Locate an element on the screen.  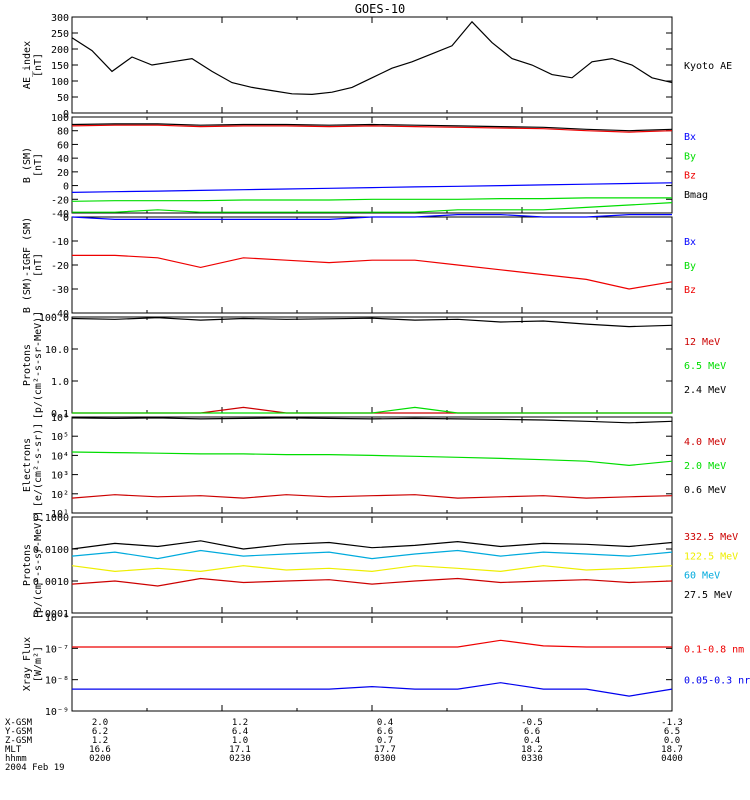
footer-value: 2.0 is located at coordinates (100, 723).